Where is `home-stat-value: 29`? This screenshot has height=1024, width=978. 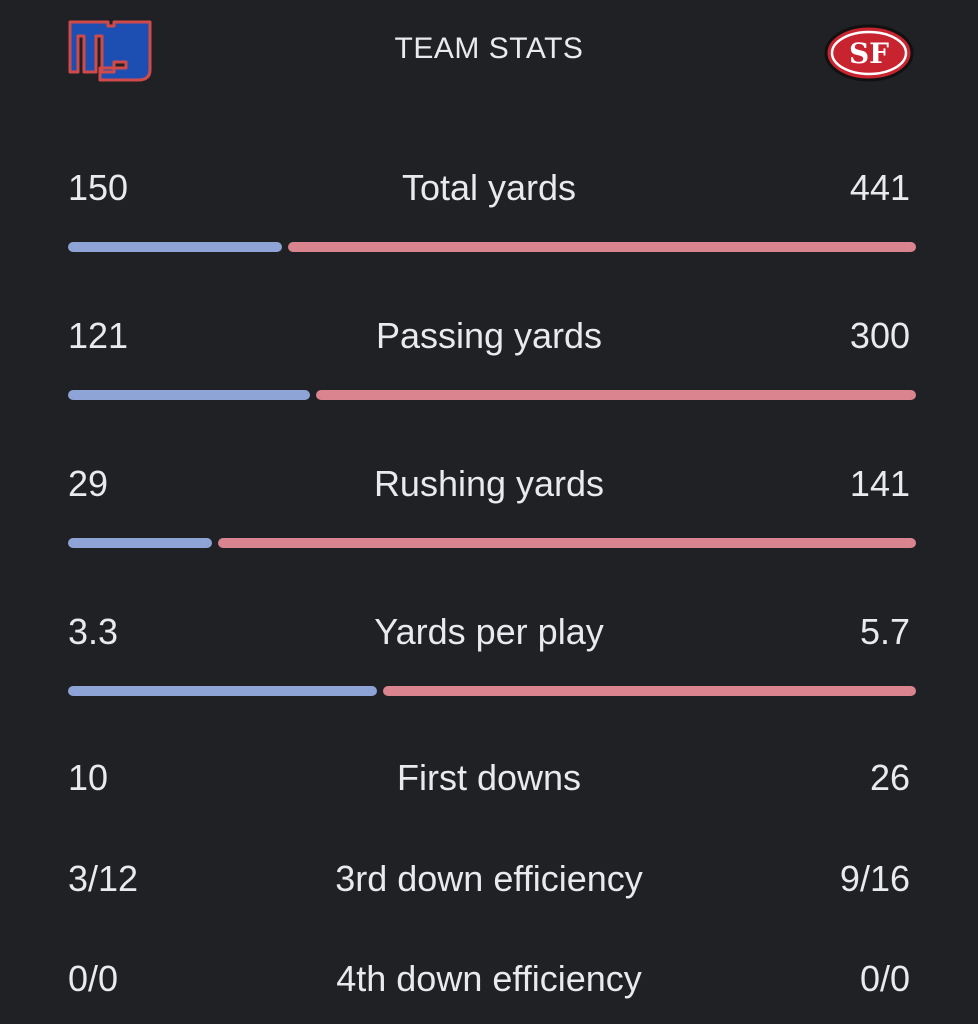 home-stat-value: 29 is located at coordinates (88, 483).